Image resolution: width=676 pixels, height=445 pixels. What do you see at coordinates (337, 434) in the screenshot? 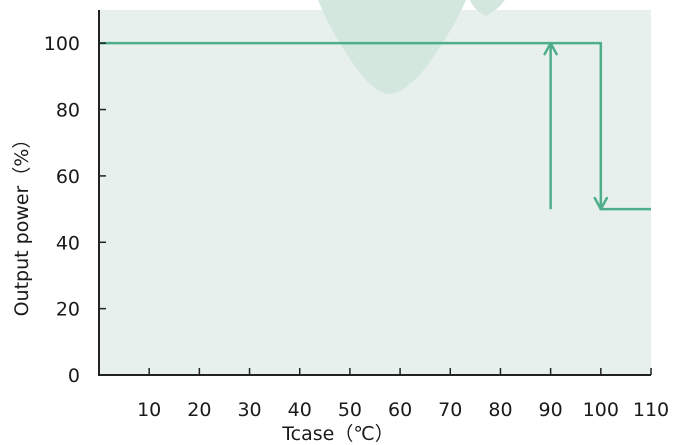
I see `x-axis-label: Tcase（℃）` at bounding box center [337, 434].